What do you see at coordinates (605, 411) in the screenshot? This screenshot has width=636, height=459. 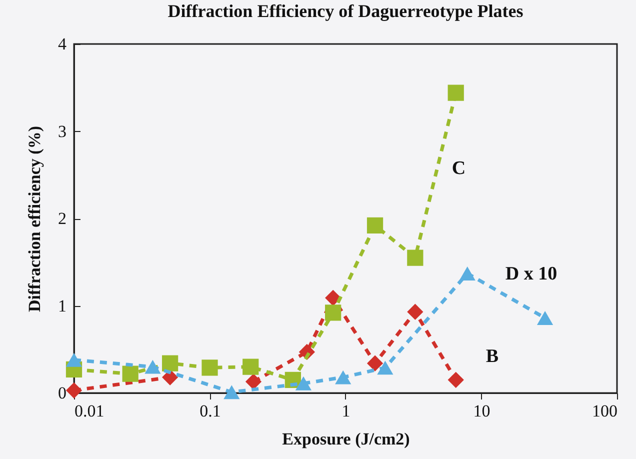 I see `x-tick-label: 100` at bounding box center [605, 411].